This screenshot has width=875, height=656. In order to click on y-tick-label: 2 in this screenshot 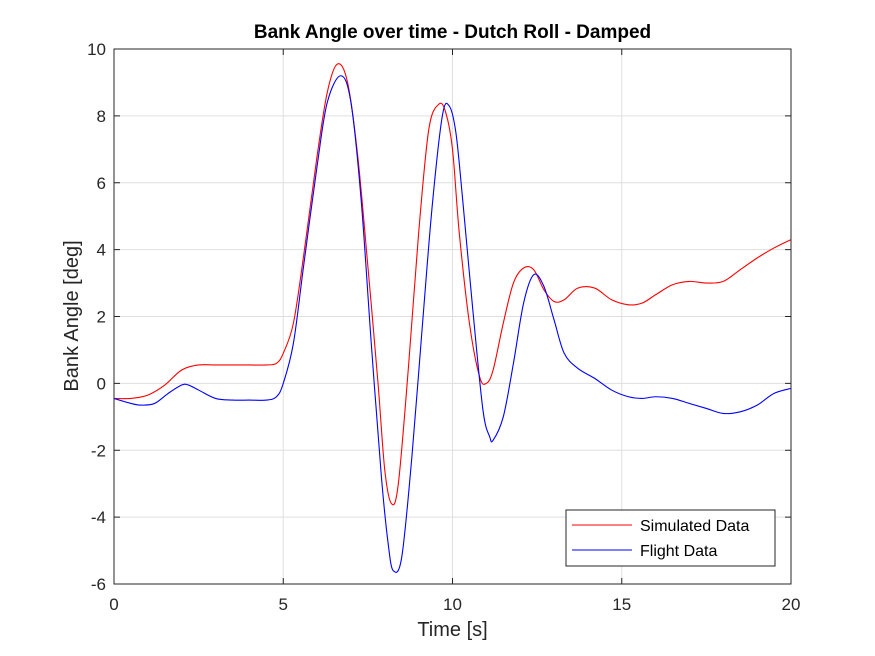, I will do `click(101, 317)`.